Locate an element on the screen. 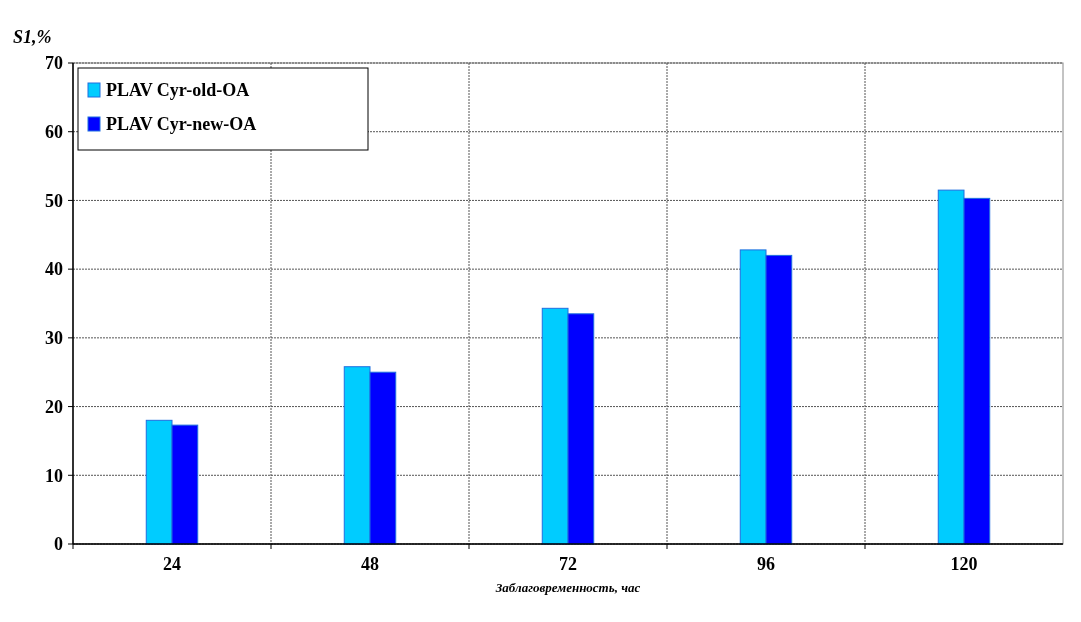 This screenshot has height=622, width=1081. x-axis-title: Заблаговременность, час is located at coordinates (567, 587).